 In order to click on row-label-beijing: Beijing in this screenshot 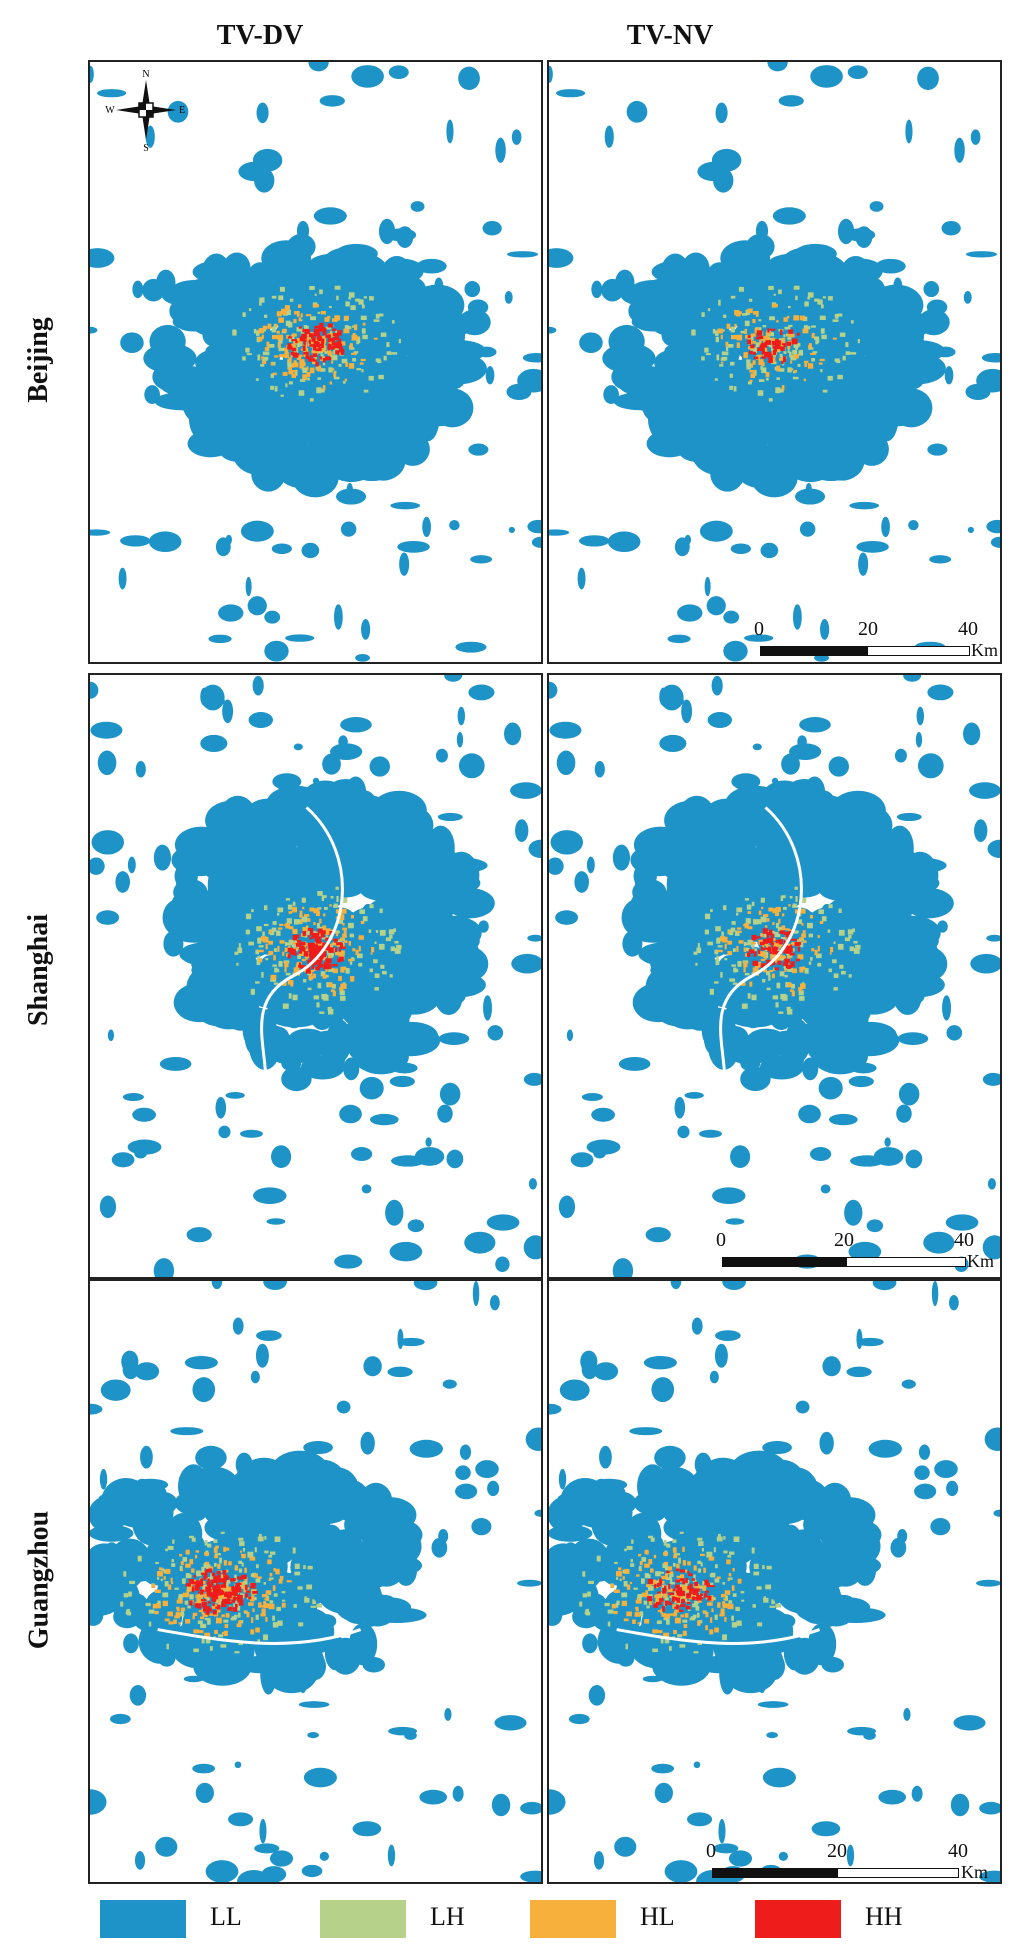, I will do `click(38, 360)`.